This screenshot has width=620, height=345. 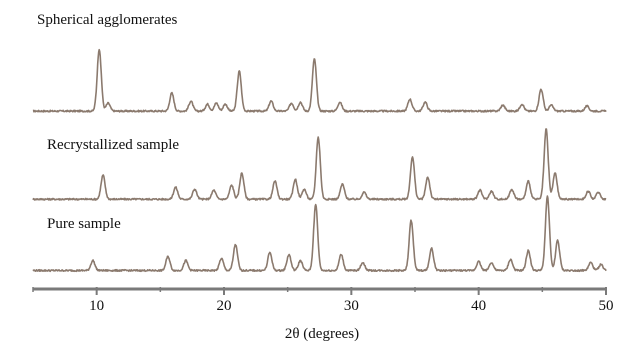 I want to click on x-tick-label-10: 10, so click(x=96, y=306).